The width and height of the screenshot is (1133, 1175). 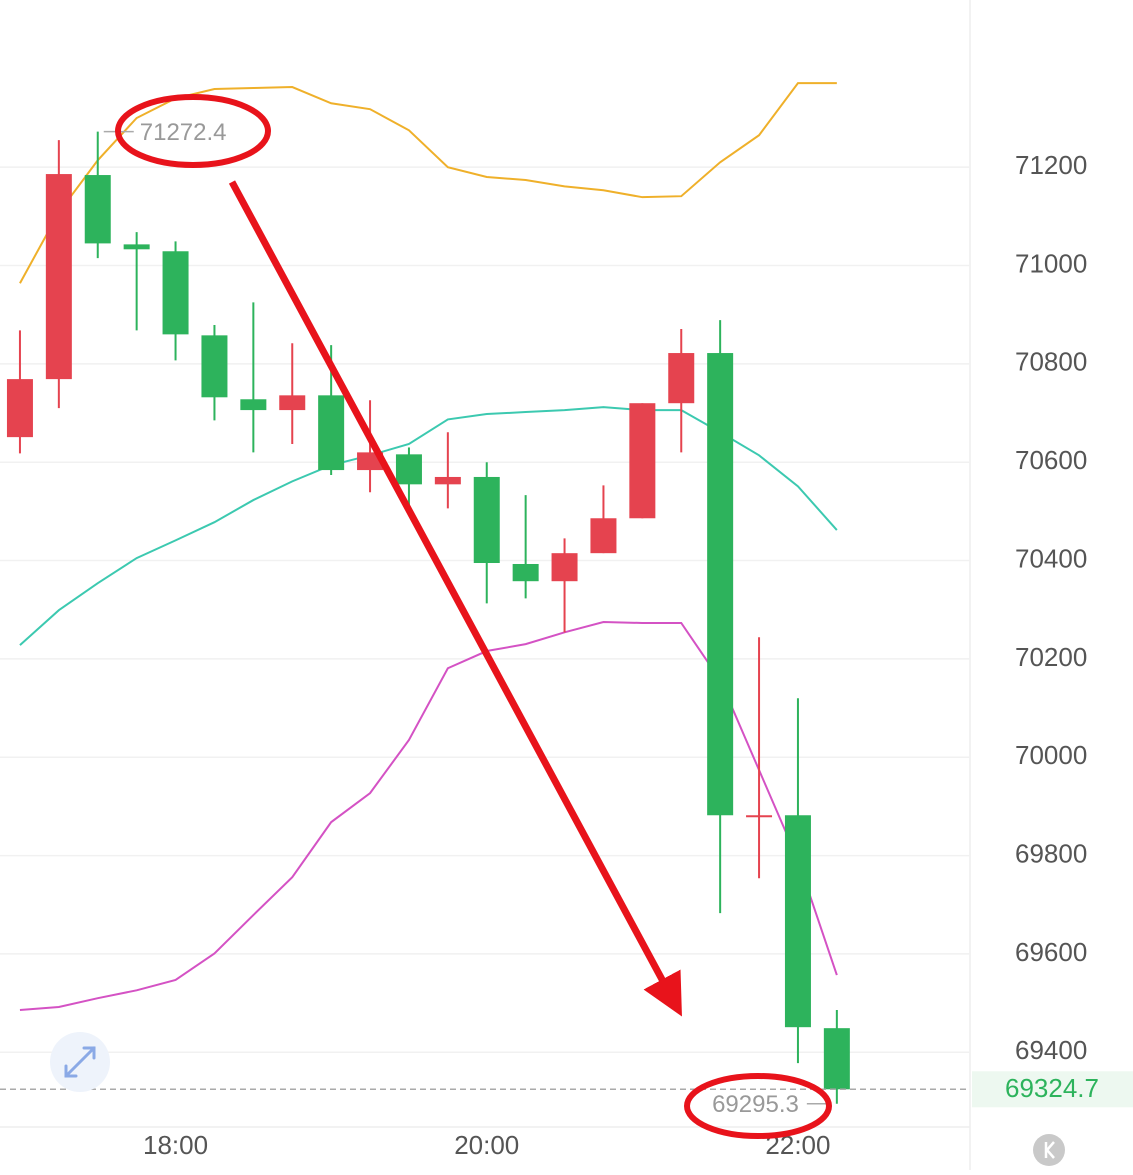 What do you see at coordinates (1051, 263) in the screenshot?
I see `y-tick-label: 71000` at bounding box center [1051, 263].